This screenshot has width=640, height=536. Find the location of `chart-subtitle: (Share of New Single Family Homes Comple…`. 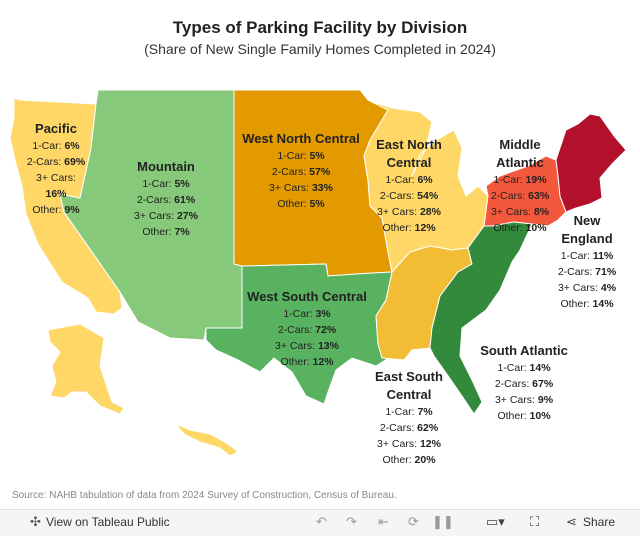

chart-subtitle: (Share of New Single Family Homes Comple… is located at coordinates (320, 49).